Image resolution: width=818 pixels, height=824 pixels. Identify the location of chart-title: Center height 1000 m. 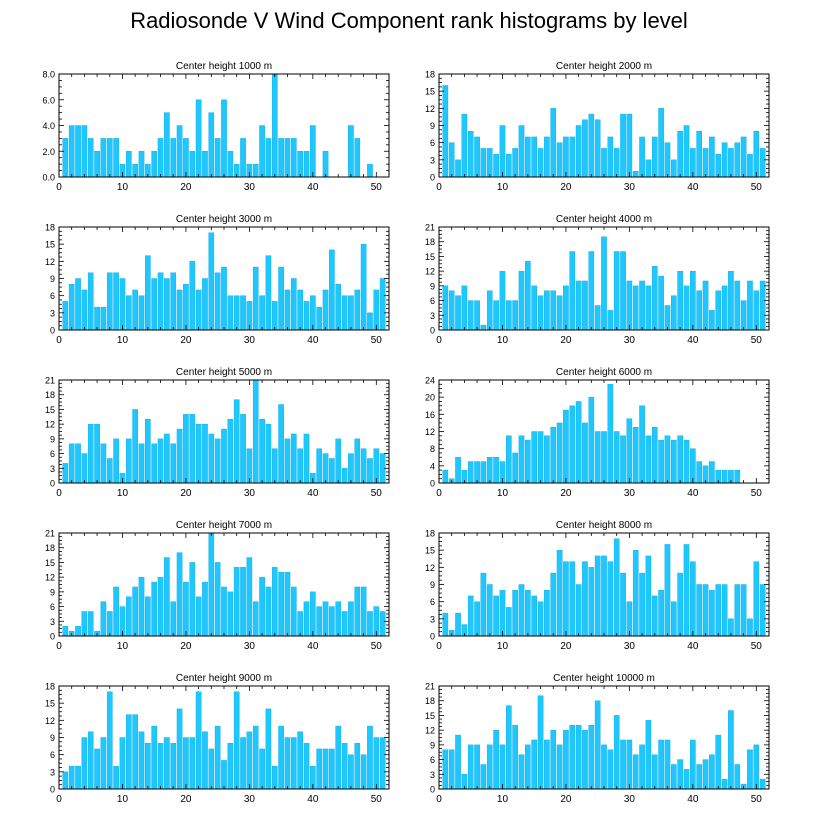
(224, 66).